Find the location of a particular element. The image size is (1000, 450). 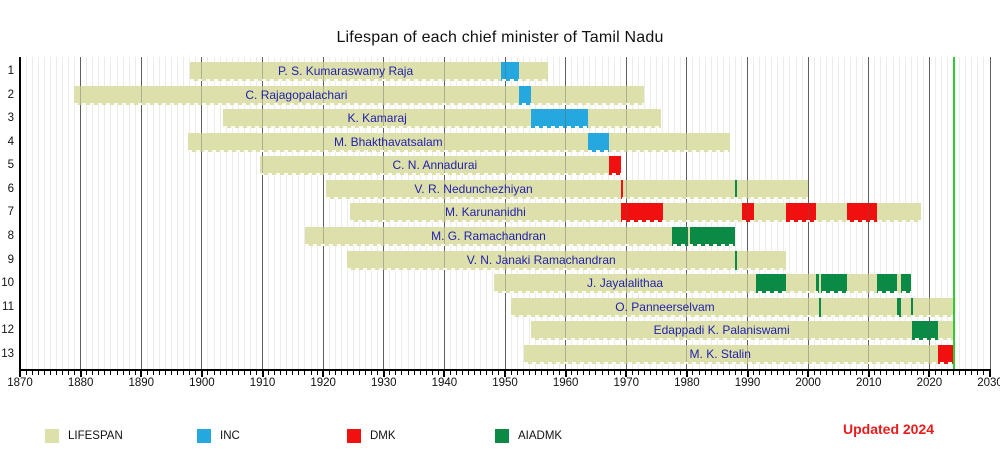

axis-tick-label: 1940 is located at coordinates (444, 383).